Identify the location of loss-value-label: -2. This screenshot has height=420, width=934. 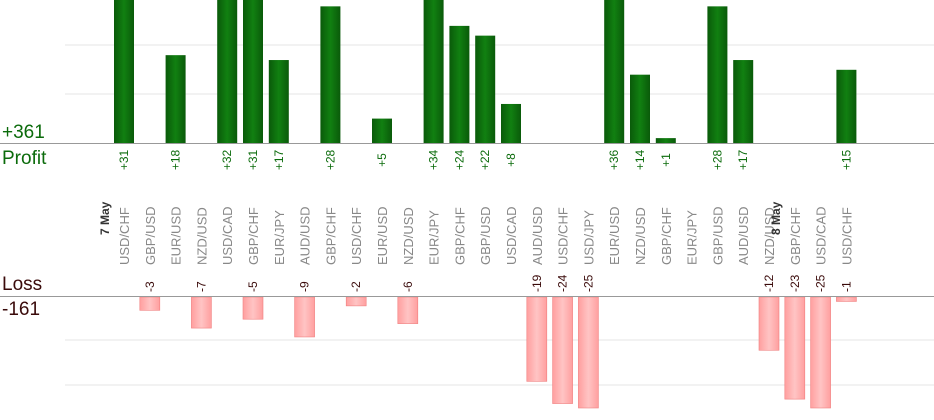
(356, 286).